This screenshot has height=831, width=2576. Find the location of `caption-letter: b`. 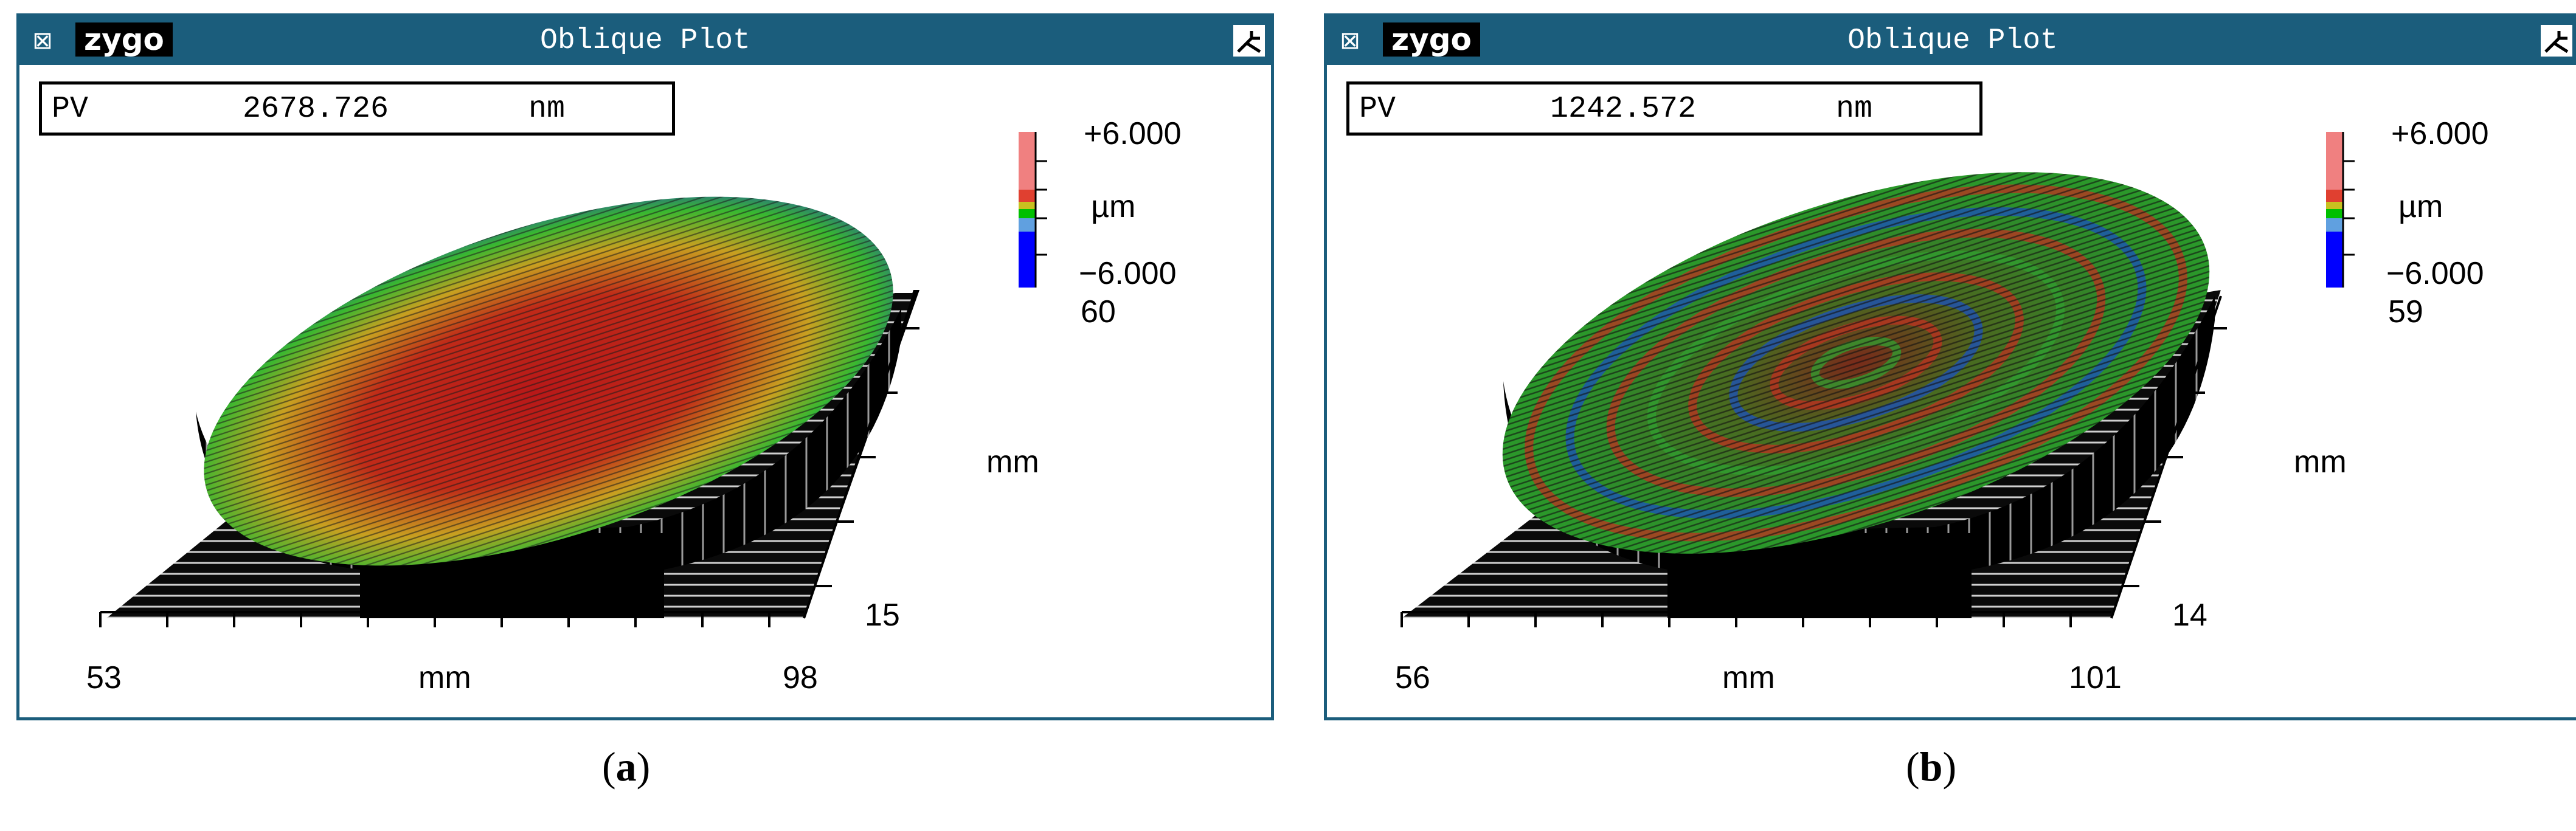

caption-letter: b is located at coordinates (1931, 766).